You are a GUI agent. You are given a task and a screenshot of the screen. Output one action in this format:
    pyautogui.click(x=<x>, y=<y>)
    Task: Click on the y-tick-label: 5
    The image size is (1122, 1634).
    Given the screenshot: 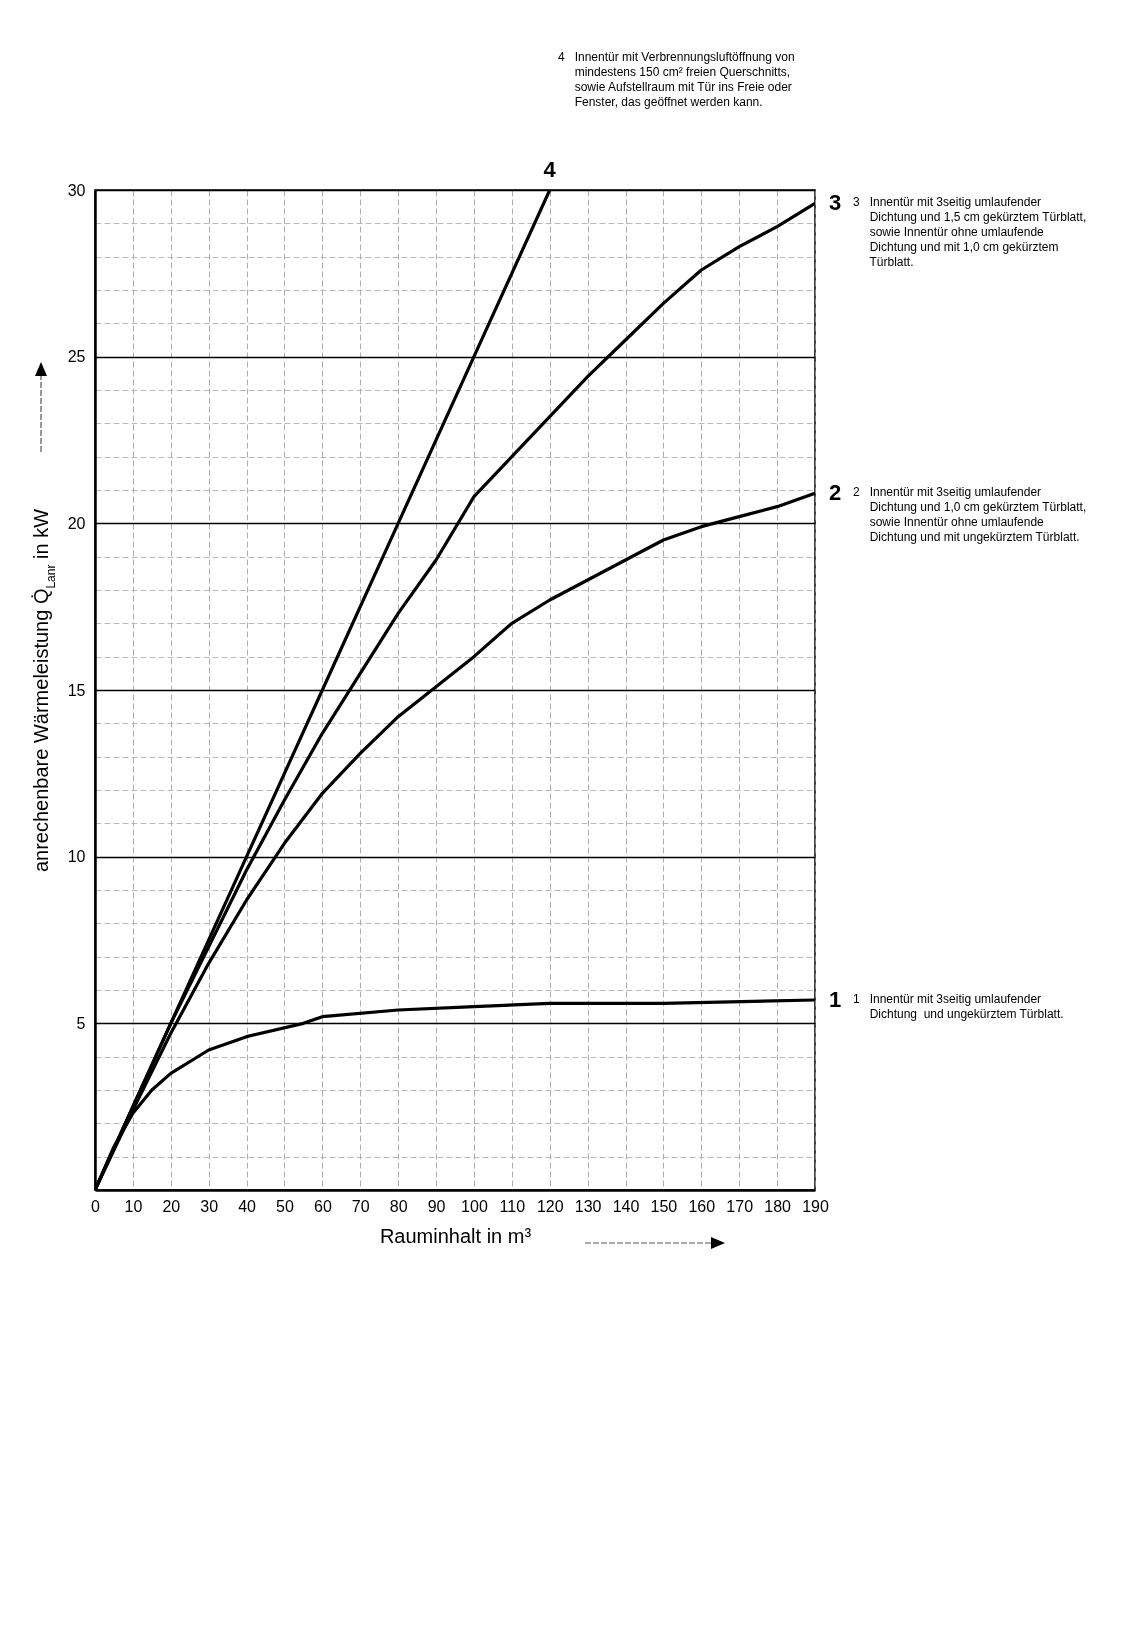 What is the action you would take?
    pyautogui.click(x=81, y=1023)
    